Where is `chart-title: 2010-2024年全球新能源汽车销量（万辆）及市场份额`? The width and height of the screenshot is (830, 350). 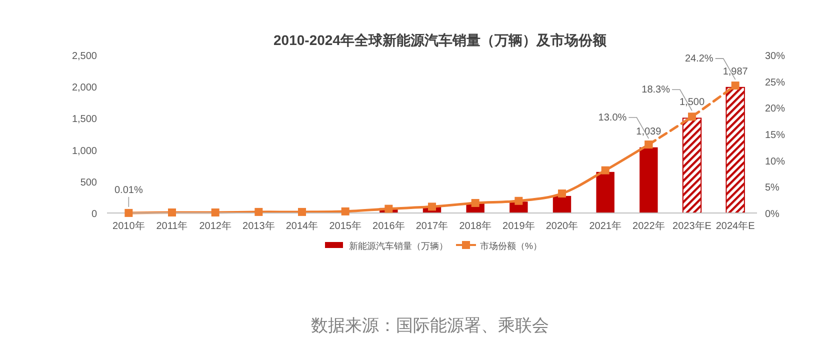
chart-title: 2010-2024年全球新能源汽车销量（万辆）及市场份额 is located at coordinates (441, 40).